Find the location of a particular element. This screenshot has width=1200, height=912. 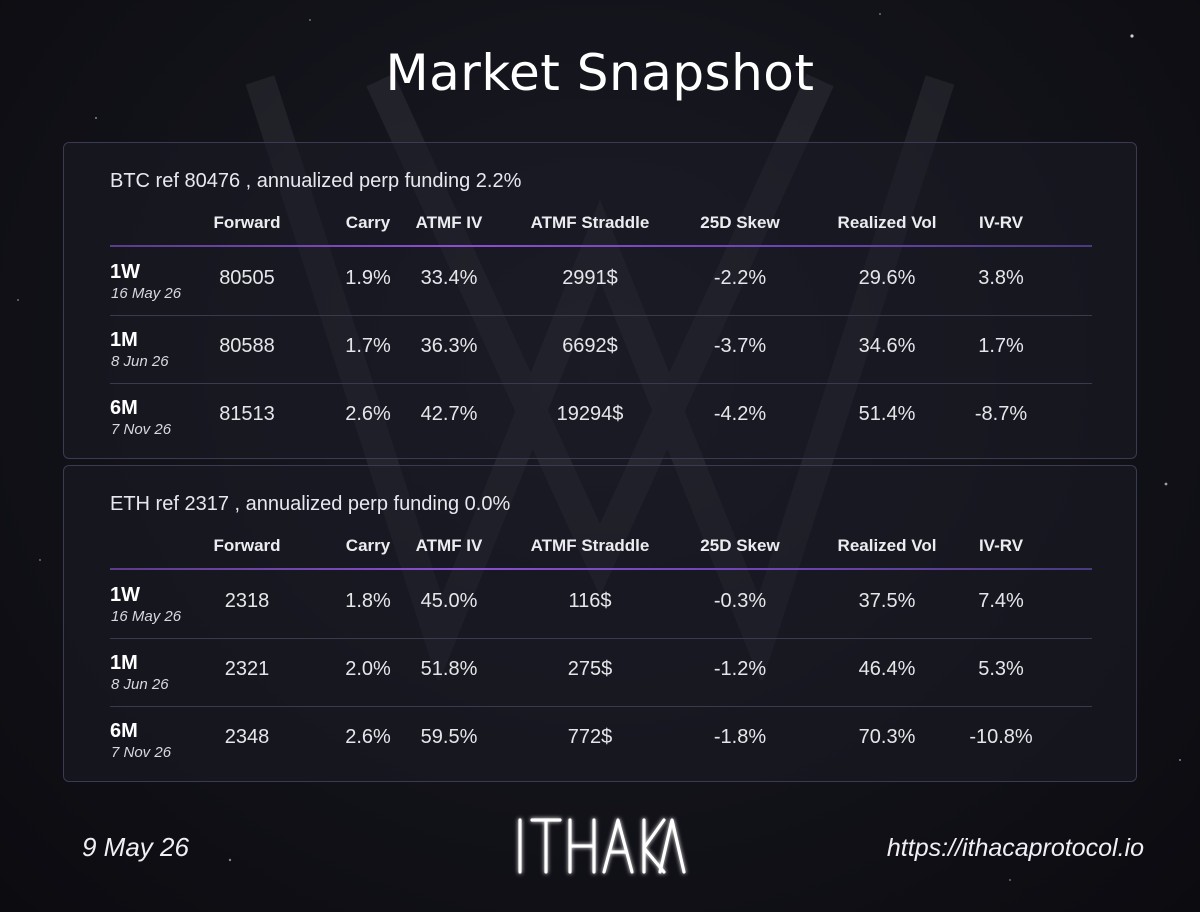

table-cell: 1.9% is located at coordinates (368, 278).